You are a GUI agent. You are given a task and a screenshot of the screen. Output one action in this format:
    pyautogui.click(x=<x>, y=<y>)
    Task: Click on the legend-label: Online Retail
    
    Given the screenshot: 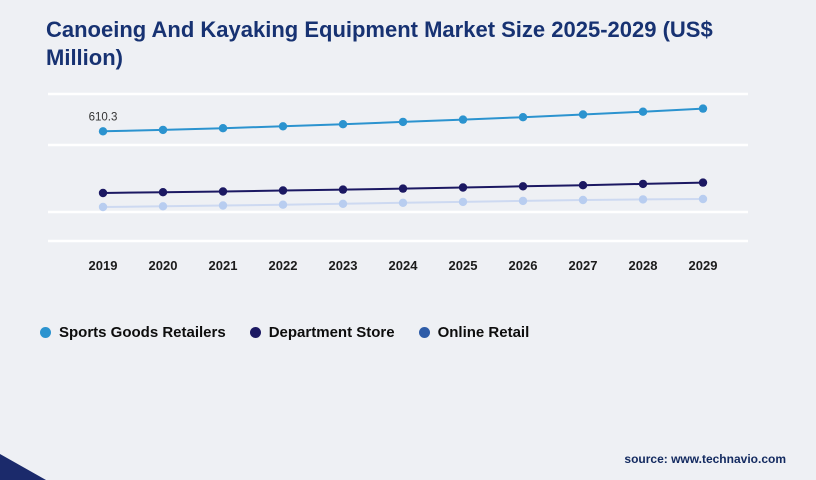 What is the action you would take?
    pyautogui.click(x=483, y=332)
    